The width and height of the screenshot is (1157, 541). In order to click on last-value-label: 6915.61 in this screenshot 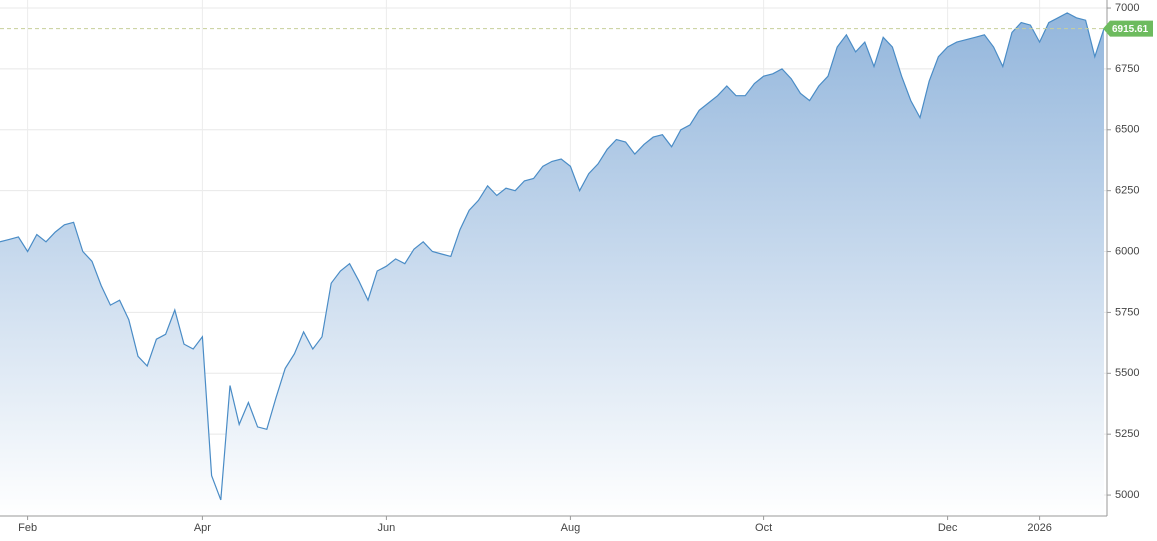, I will do `click(1130, 29)`.